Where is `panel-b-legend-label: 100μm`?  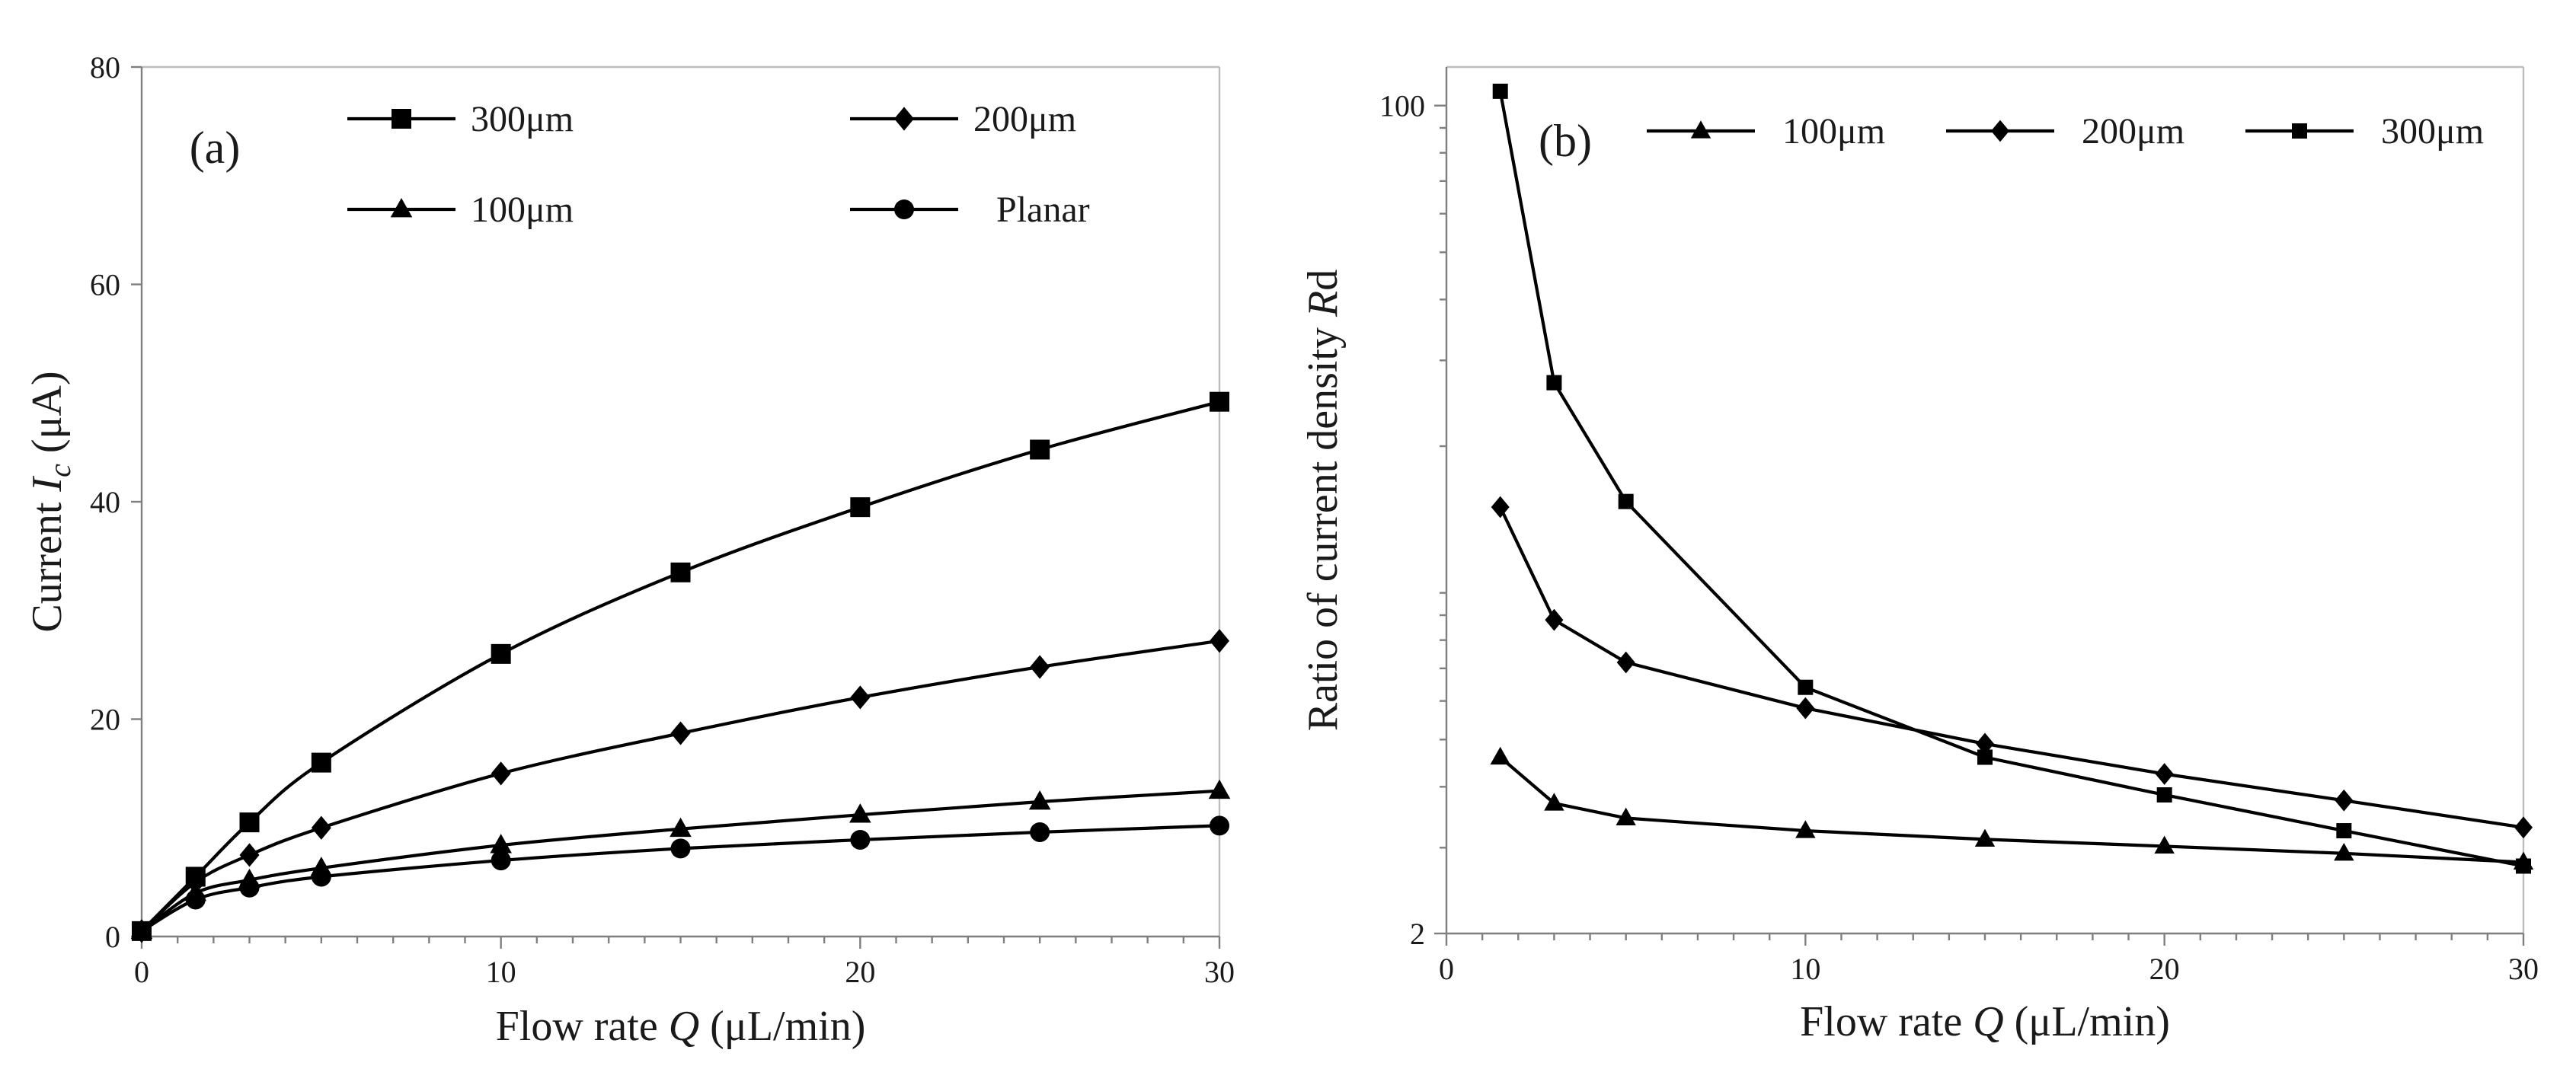
panel-b-legend-label: 100μm is located at coordinates (1834, 131).